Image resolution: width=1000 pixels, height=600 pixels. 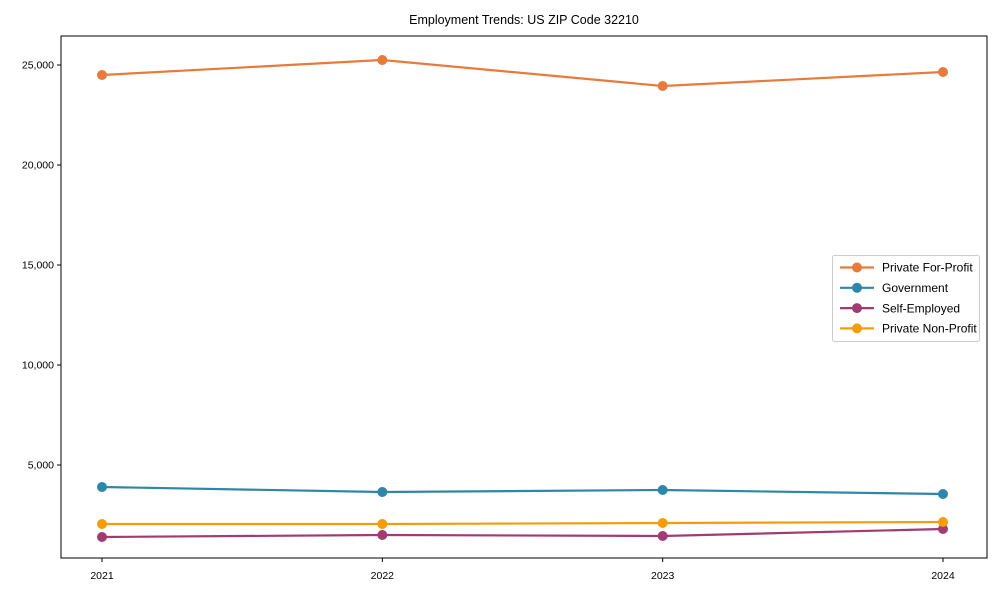 What do you see at coordinates (524, 20) in the screenshot?
I see `chart-title: Employment Trends: US ZIP Code 32210` at bounding box center [524, 20].